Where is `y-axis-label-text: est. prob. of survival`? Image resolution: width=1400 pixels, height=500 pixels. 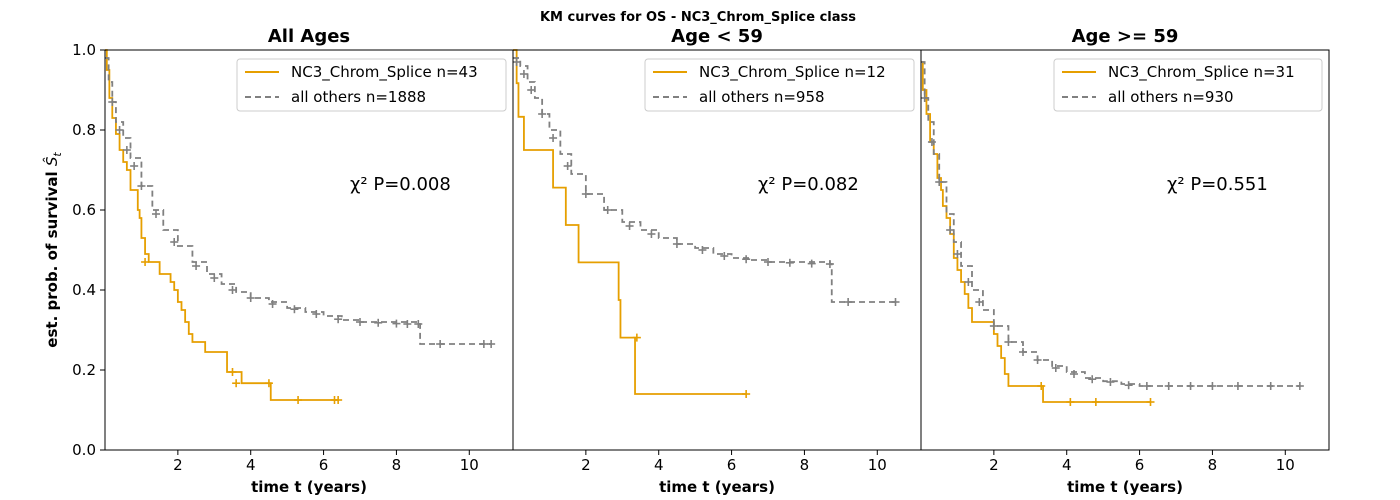 y-axis-label-text: est. prob. of survival is located at coordinates (52, 257).